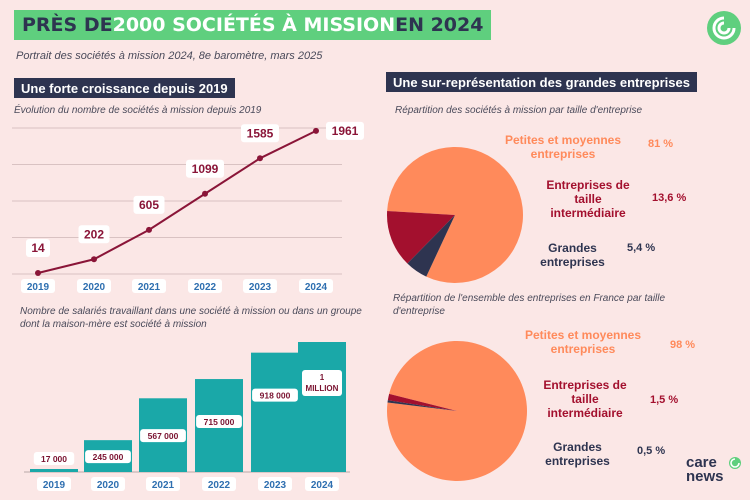 The height and width of the screenshot is (500, 750). I want to click on data-label: 605, so click(149, 205).